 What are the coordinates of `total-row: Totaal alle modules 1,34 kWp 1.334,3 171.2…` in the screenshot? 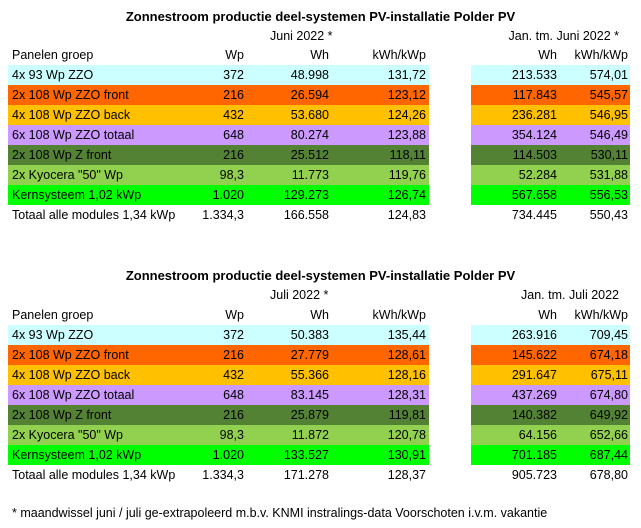 It's located at (320, 475).